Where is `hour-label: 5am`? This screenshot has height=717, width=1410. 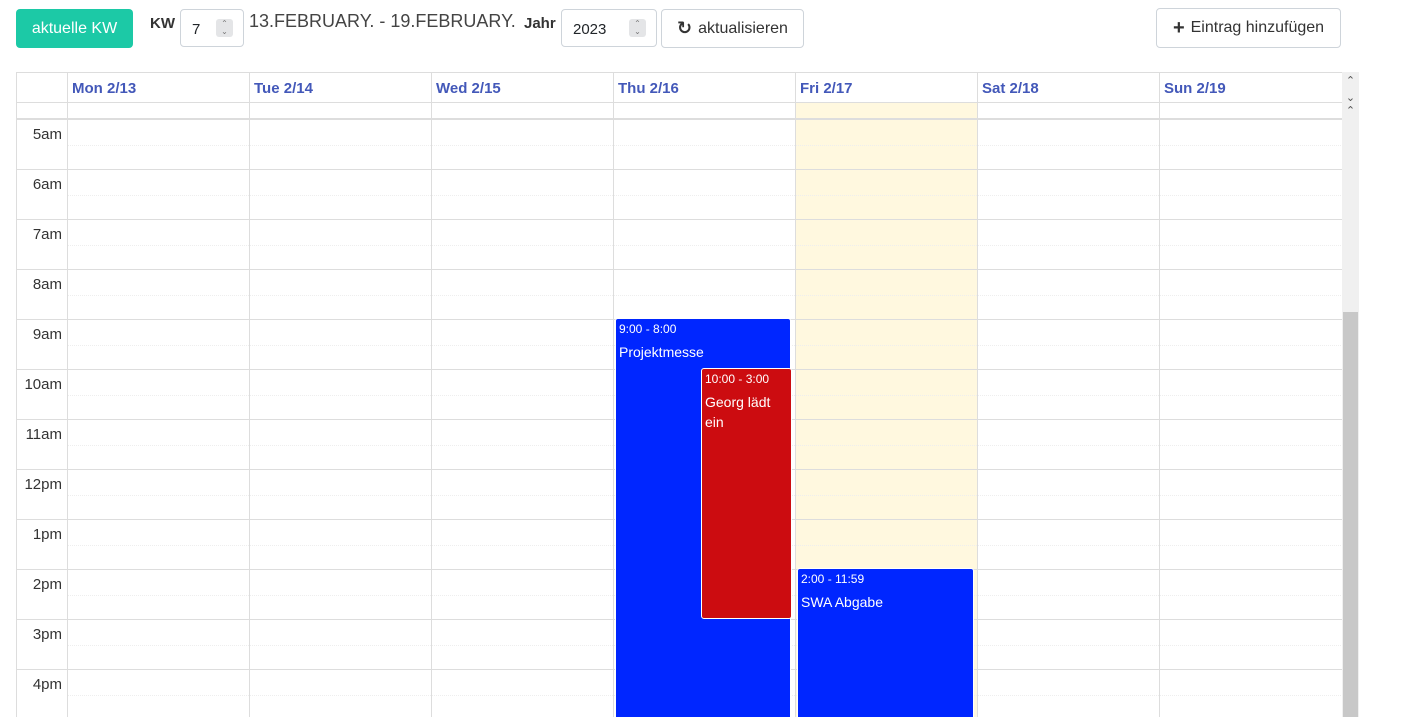 hour-label: 5am is located at coordinates (47, 134).